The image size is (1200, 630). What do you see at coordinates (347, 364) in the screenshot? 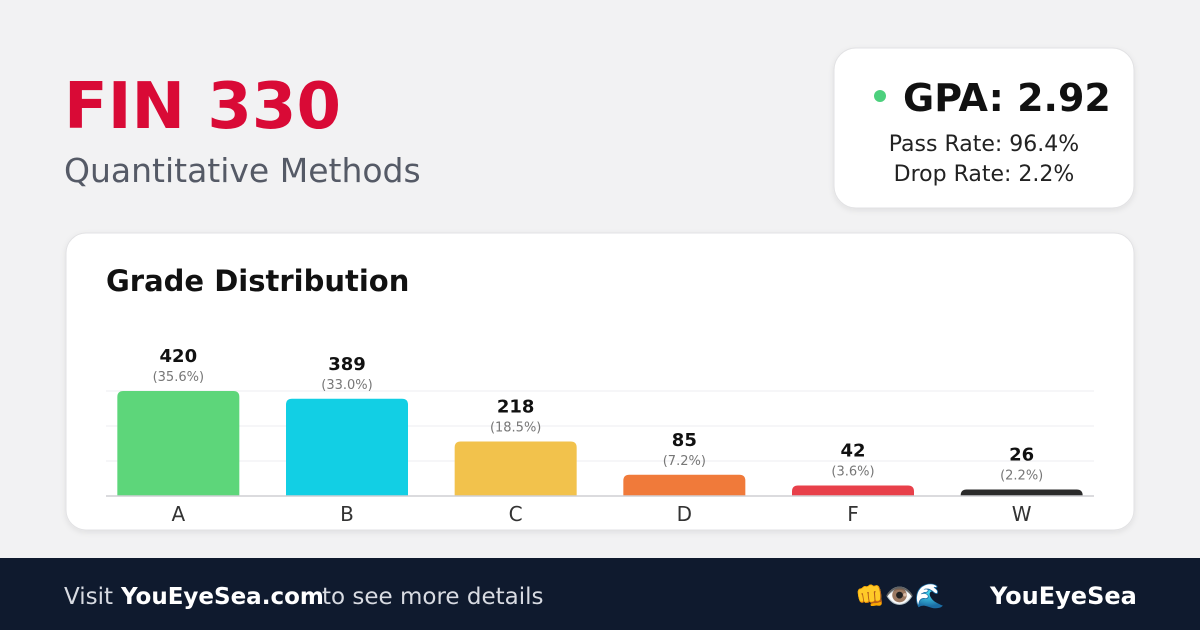
I see `value-label: 389` at bounding box center [347, 364].